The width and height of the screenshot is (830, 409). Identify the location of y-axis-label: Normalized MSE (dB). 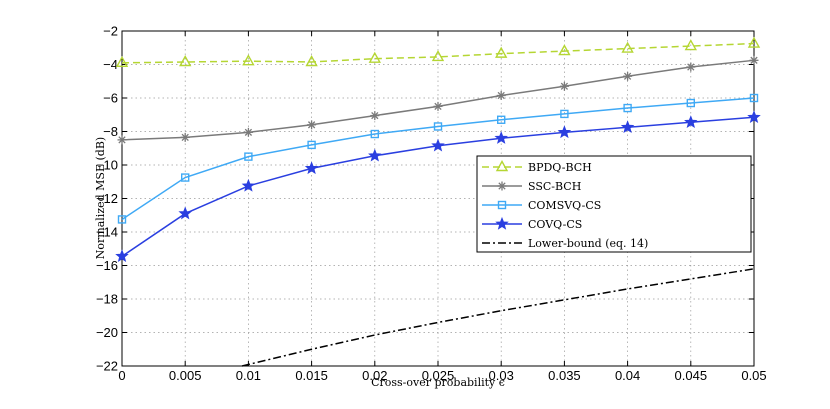
(100, 198).